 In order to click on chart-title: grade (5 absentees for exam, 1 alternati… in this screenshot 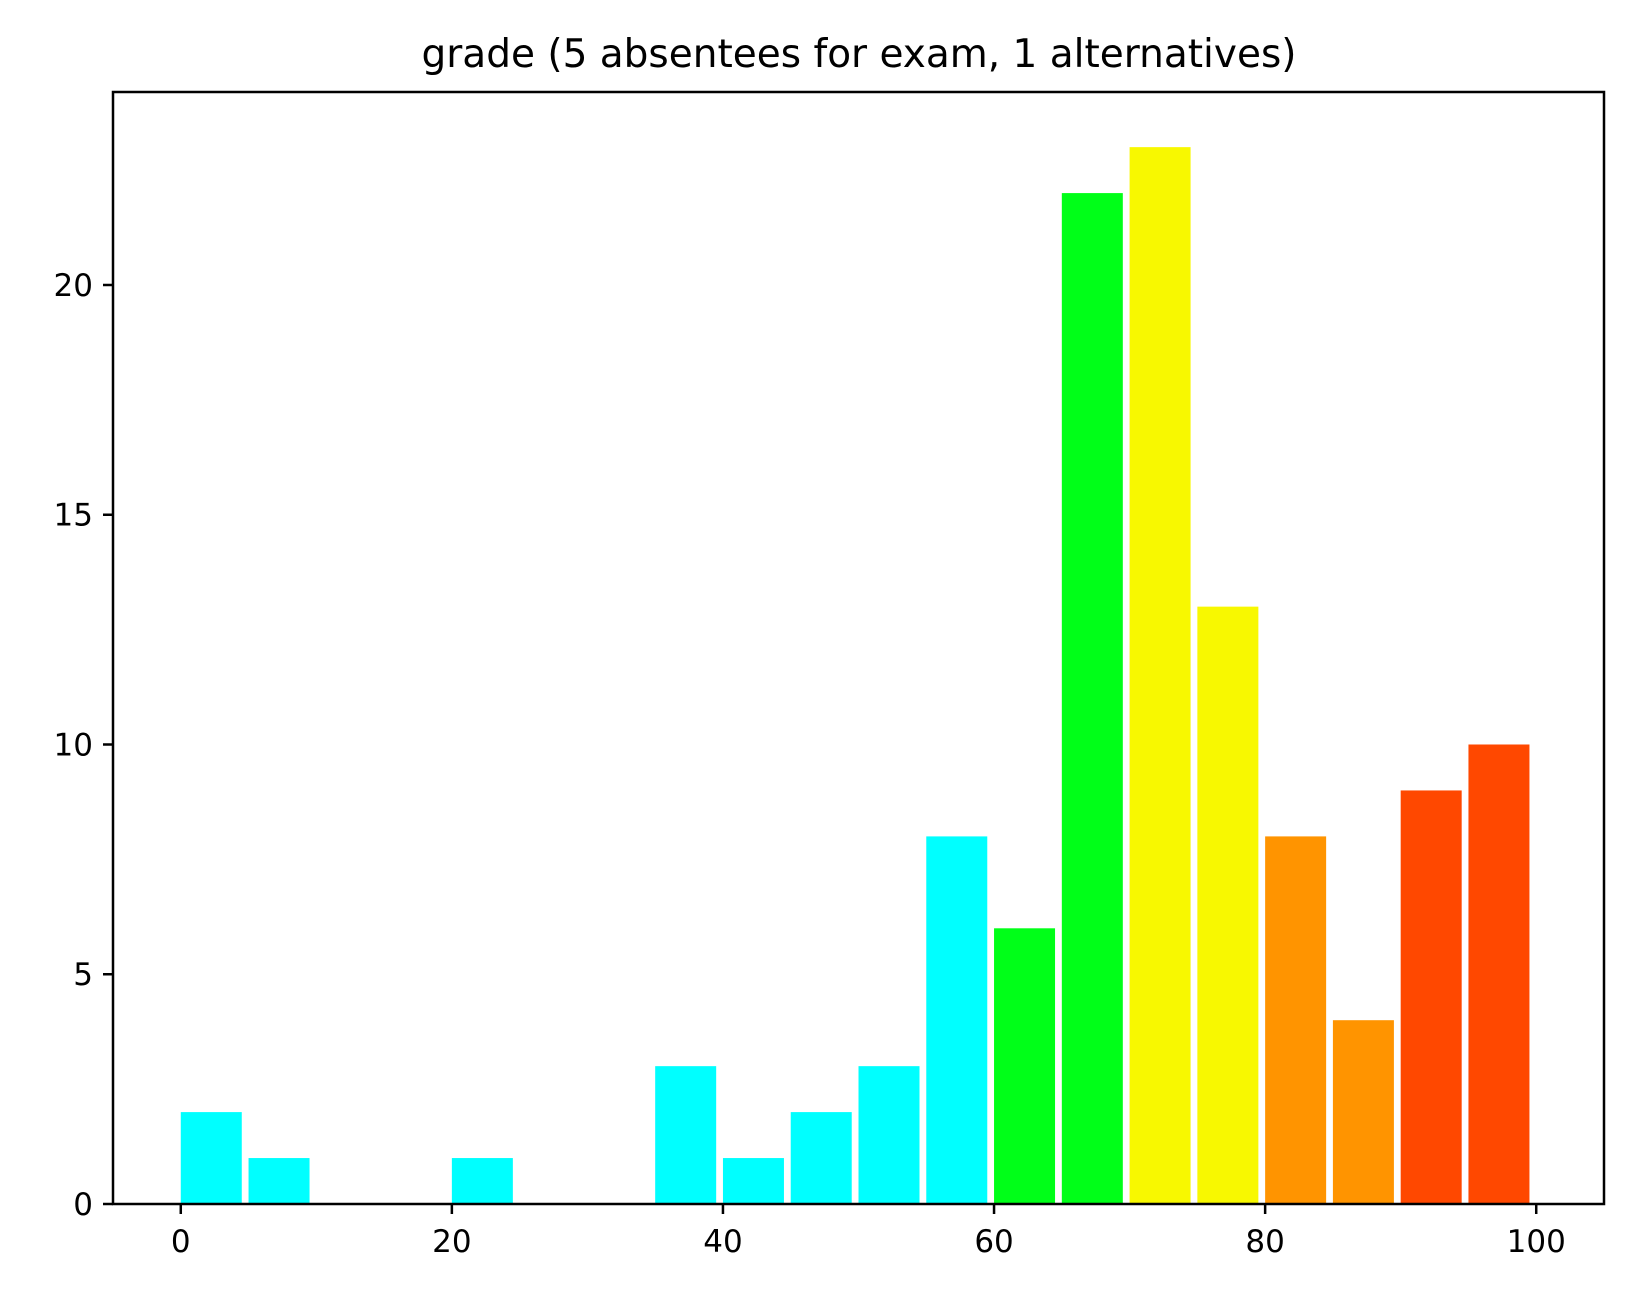, I will do `click(859, 54)`.